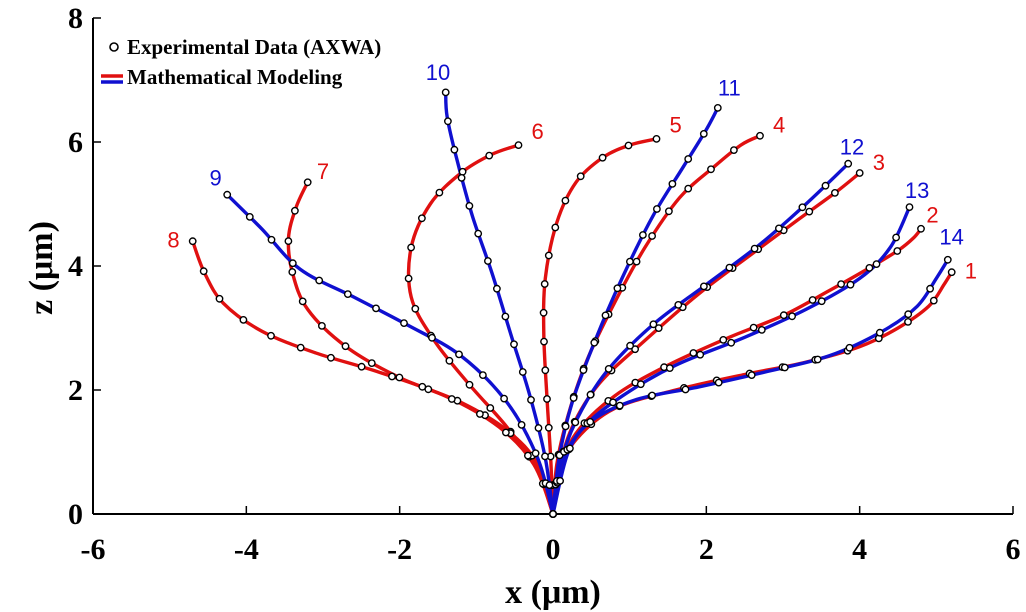 The image size is (1026, 612). Describe the element at coordinates (75, 266) in the screenshot. I see `y-tick-label: 4` at that location.